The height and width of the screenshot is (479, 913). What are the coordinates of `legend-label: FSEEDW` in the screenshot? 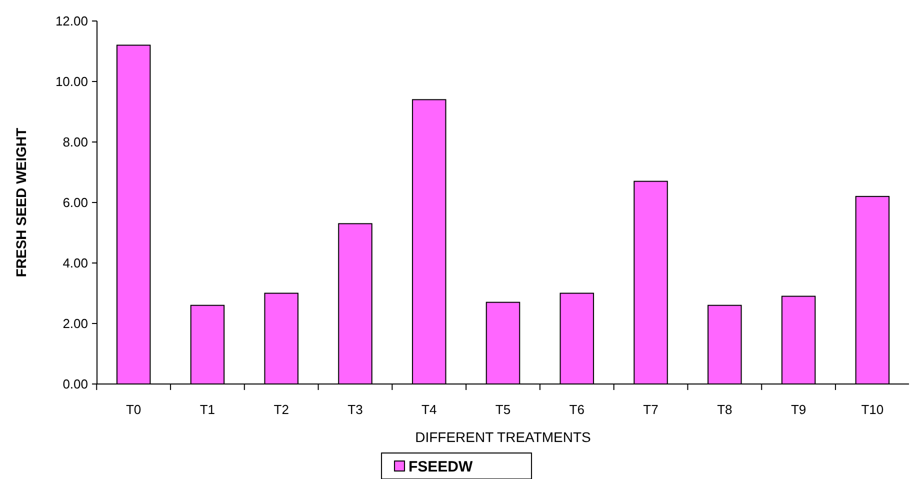 It's located at (441, 467).